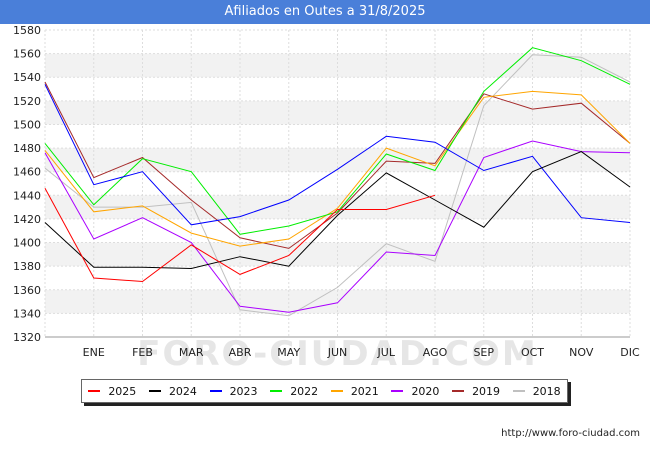 Image resolution: width=650 pixels, height=450 pixels. I want to click on legend-item-2022: 2022, so click(294, 391).